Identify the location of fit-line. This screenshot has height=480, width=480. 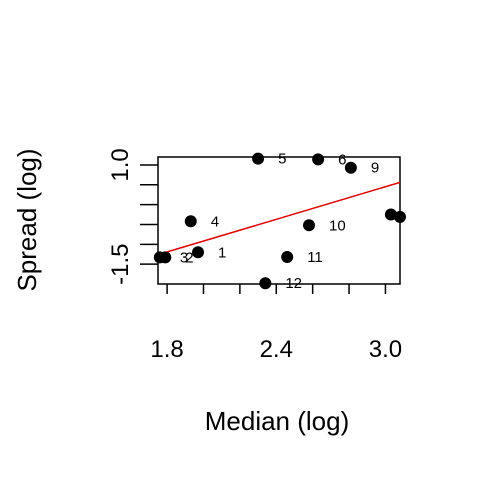
(279, 218).